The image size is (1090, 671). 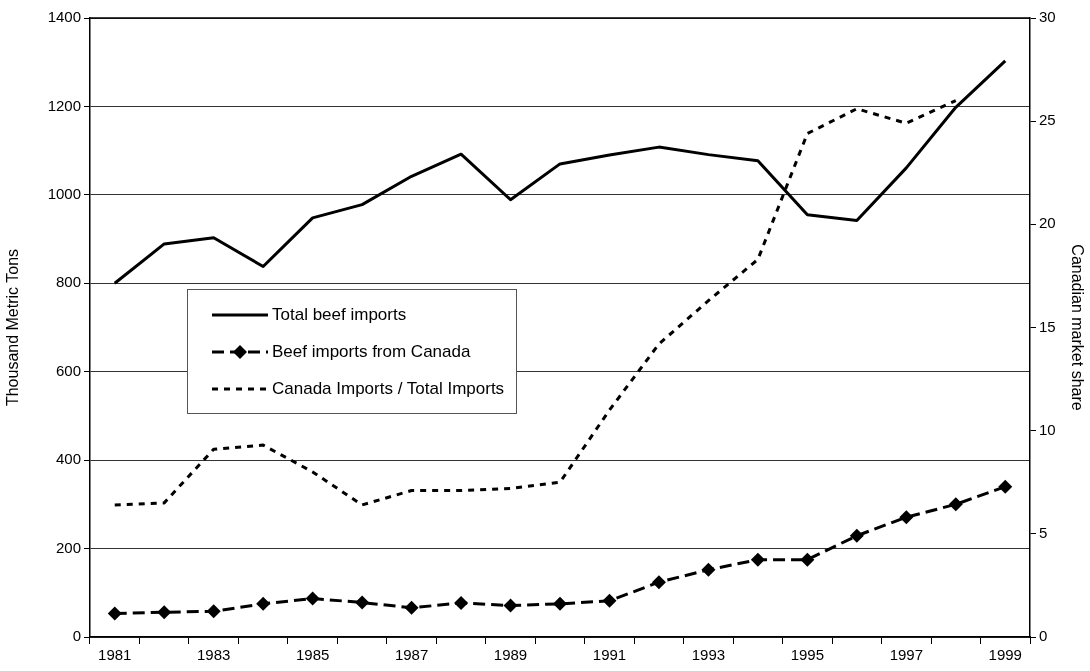 I want to click on y-tick-label: 400, so click(x=68, y=459).